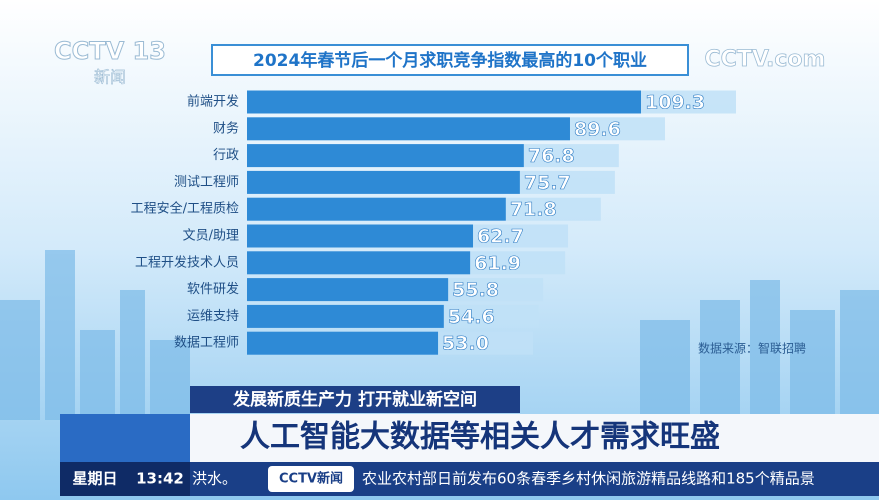 This screenshot has width=879, height=504. What do you see at coordinates (500, 237) in the screenshot?
I see `value-label: 62.7` at bounding box center [500, 237].